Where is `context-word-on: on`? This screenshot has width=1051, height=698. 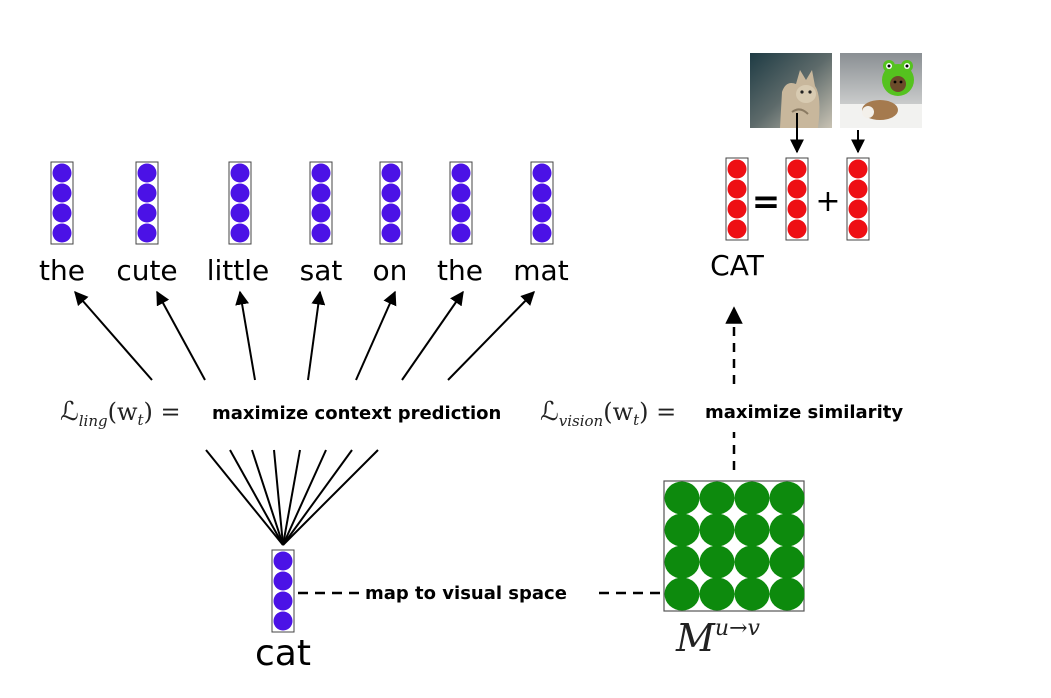
context-word-on: on is located at coordinates (390, 270).